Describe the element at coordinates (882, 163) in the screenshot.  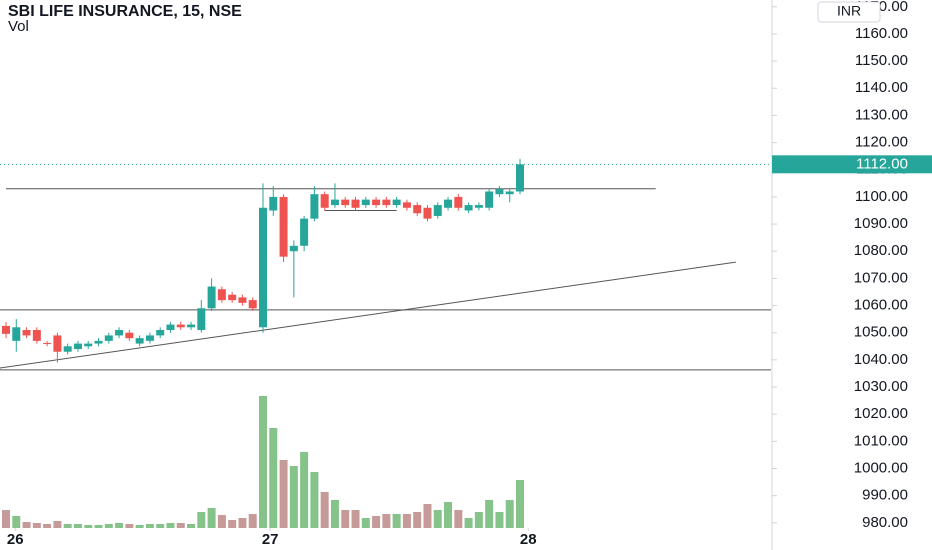
I see `last-price-label: 1112.00` at that location.